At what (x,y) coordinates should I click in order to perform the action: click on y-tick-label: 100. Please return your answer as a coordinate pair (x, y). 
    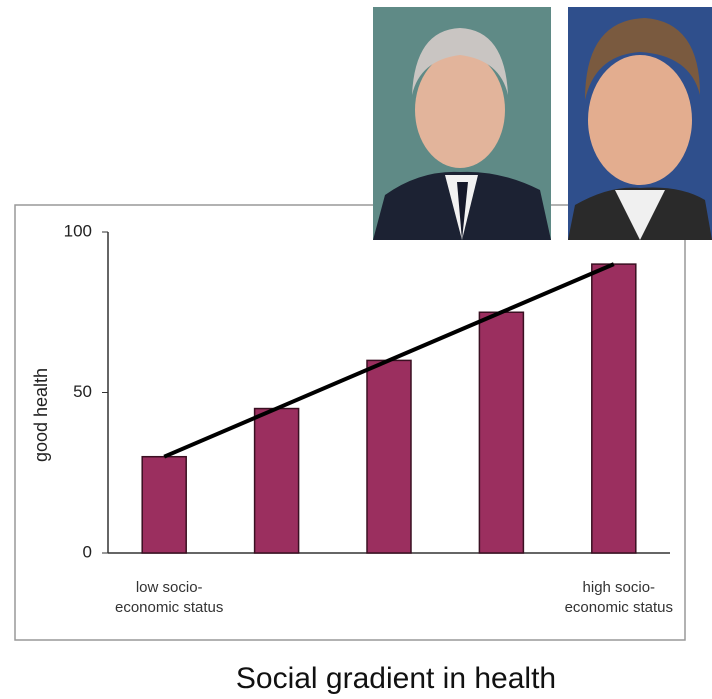
    Looking at the image, I should click on (78, 230).